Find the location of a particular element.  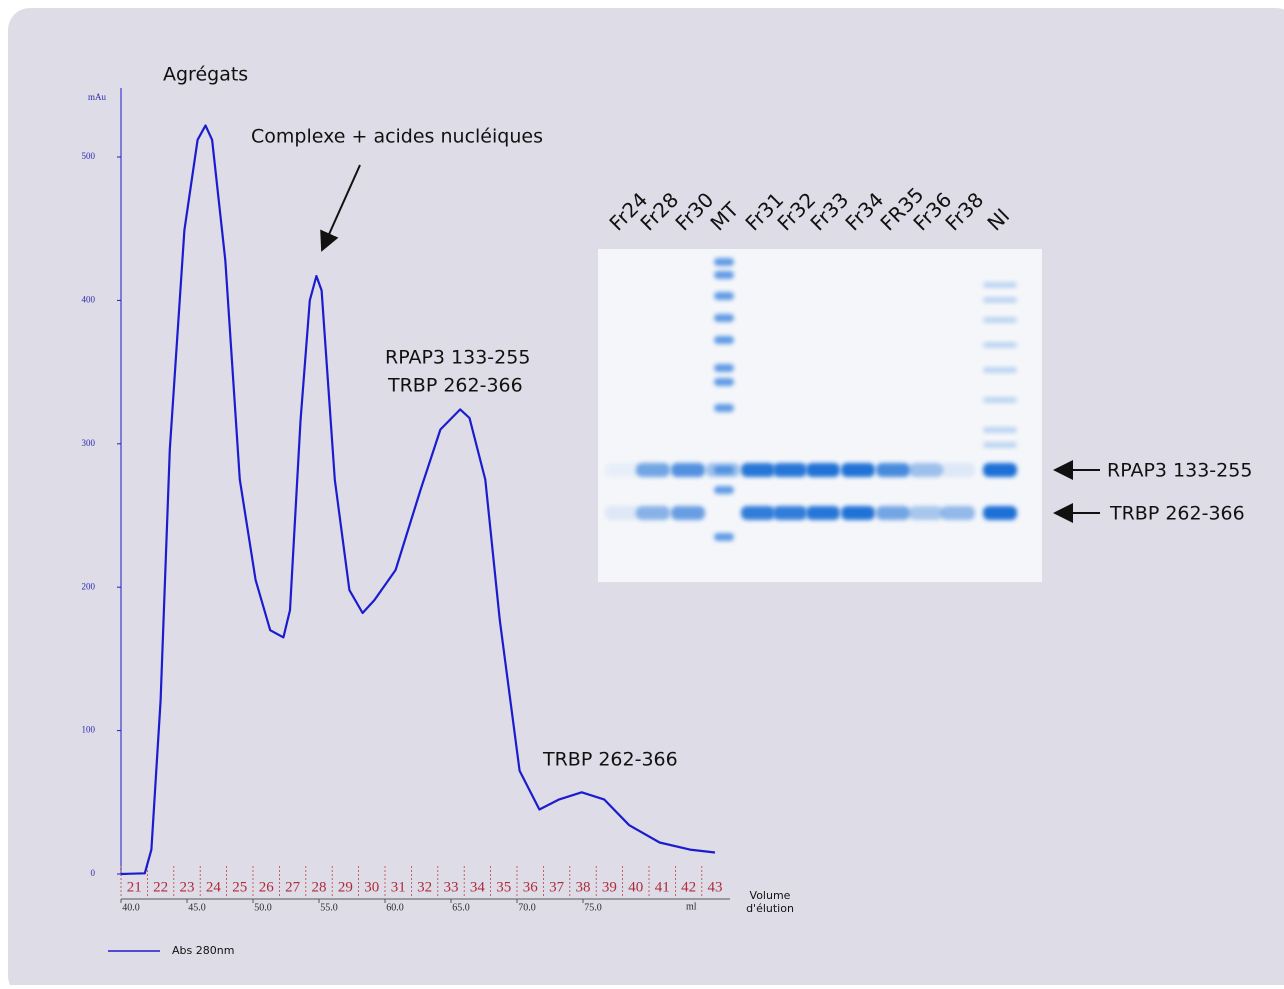

fraction-label: 25 is located at coordinates (239, 887).